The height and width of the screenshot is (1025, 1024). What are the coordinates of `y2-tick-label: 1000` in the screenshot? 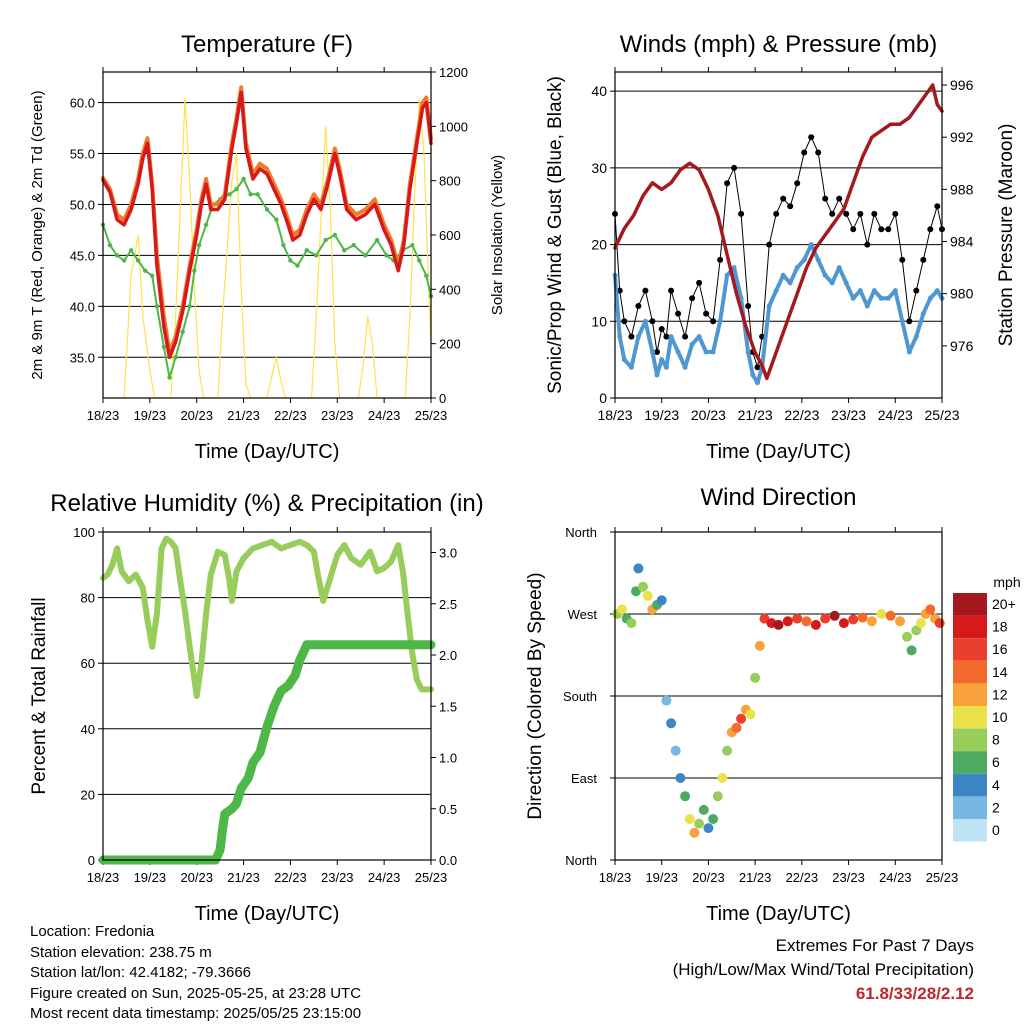 It's located at (453, 126).